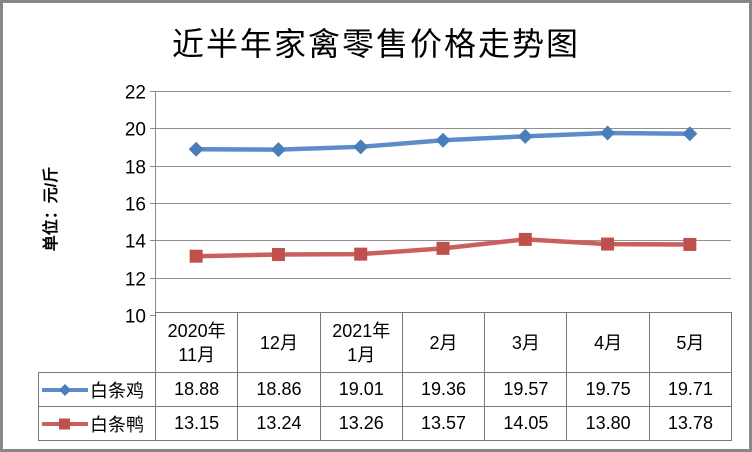 The image size is (752, 452). Describe the element at coordinates (135, 130) in the screenshot. I see `y-tick-label: 20` at that location.